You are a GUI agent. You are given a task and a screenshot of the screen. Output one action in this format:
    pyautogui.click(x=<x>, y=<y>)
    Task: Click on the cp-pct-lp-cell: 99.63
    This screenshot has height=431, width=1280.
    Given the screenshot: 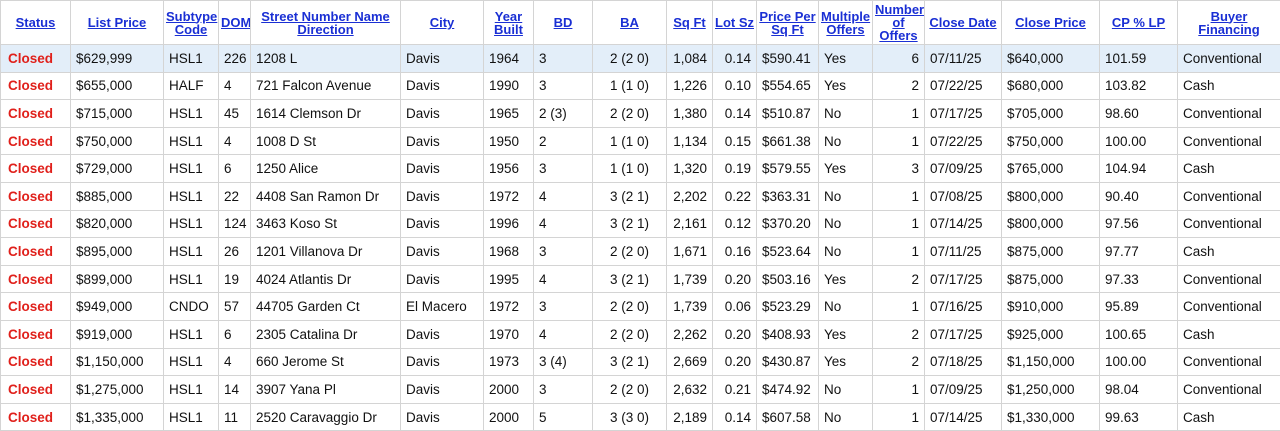 What is the action you would take?
    pyautogui.click(x=1138, y=416)
    